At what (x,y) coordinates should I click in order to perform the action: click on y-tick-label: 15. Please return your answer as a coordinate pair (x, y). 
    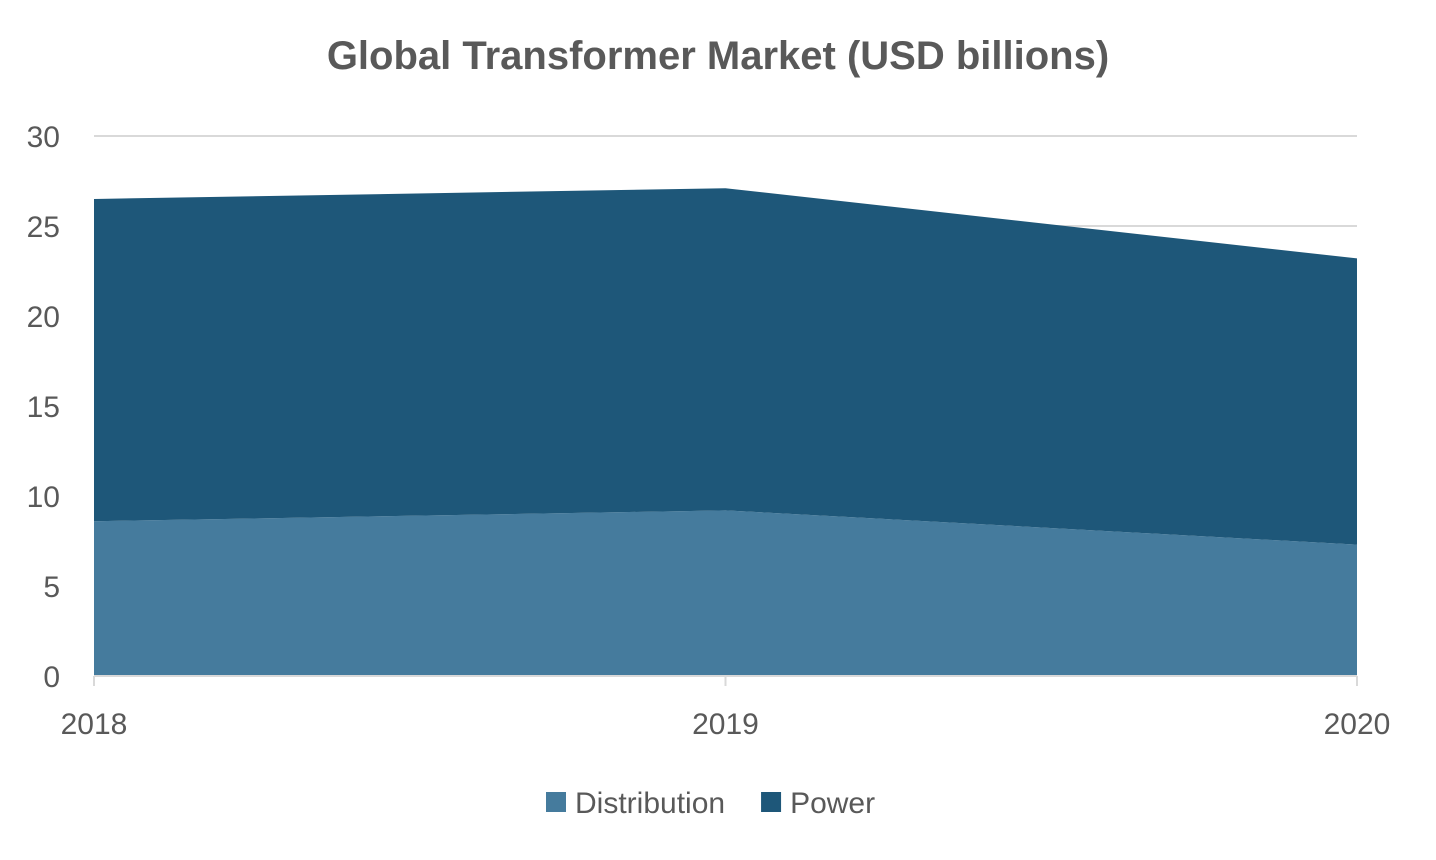
    Looking at the image, I should click on (43, 407).